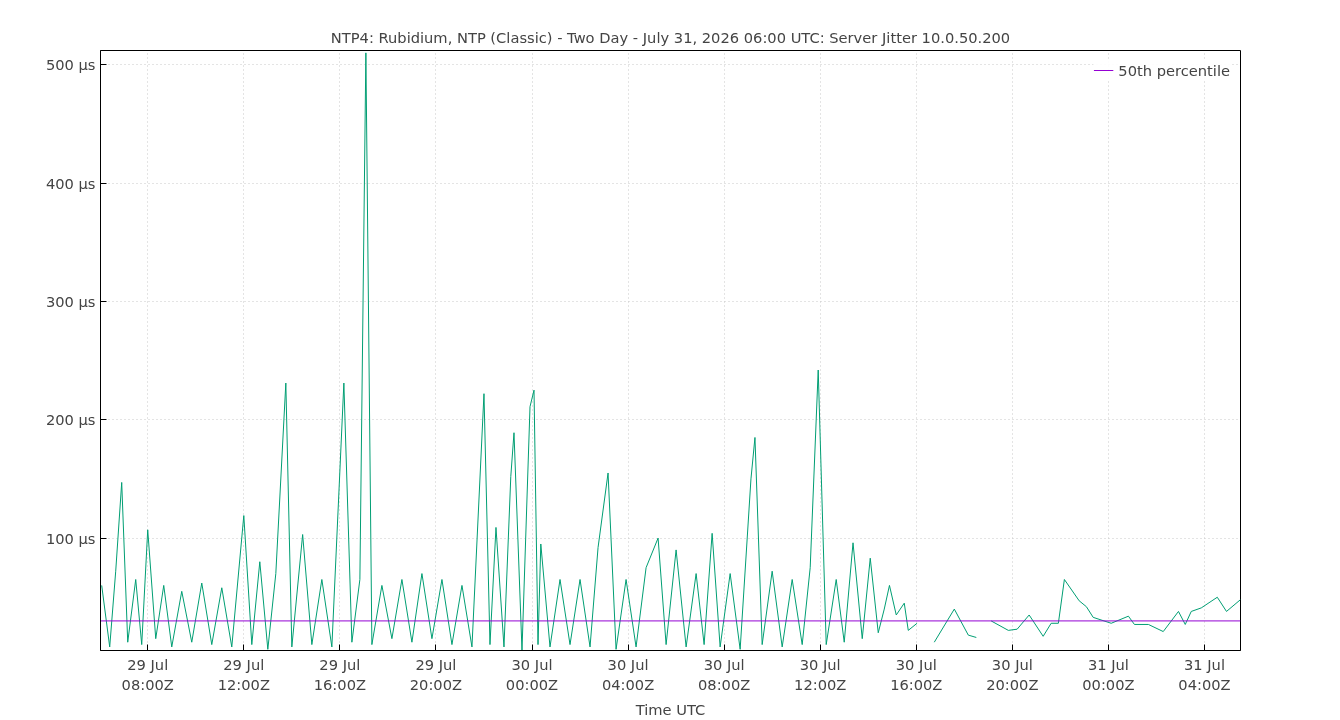 The width and height of the screenshot is (1340, 720). I want to click on x-tick-label: 30 Jul 16:00Z, so click(916, 674).